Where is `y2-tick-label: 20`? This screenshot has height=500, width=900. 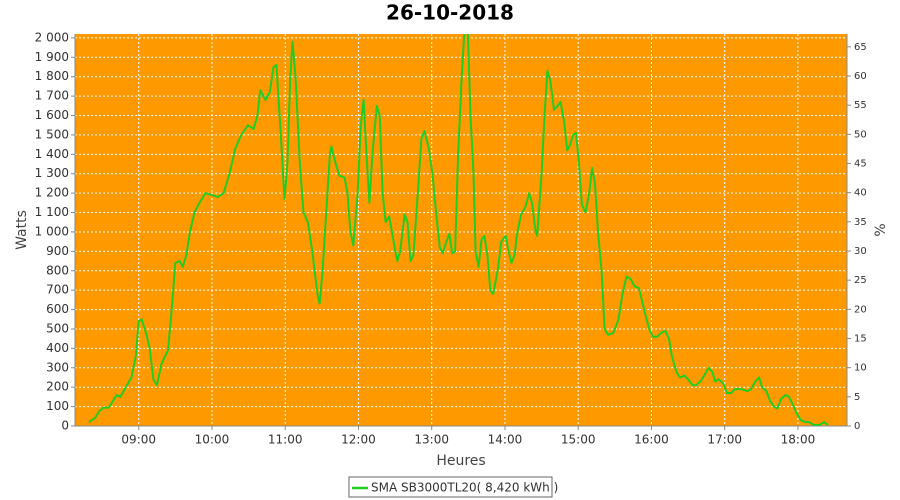
y2-tick-label: 20 is located at coordinates (860, 309).